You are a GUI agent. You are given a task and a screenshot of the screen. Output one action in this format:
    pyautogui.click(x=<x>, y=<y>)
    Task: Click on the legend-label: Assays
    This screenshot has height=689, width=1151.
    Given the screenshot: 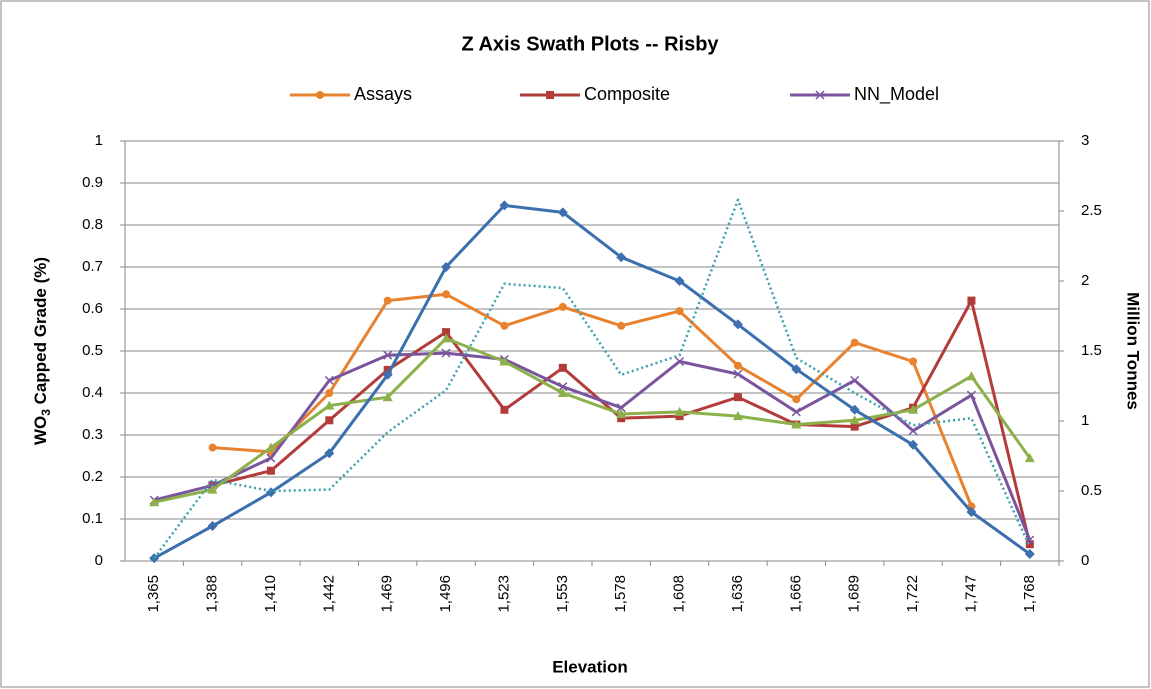 What is the action you would take?
    pyautogui.click(x=383, y=94)
    